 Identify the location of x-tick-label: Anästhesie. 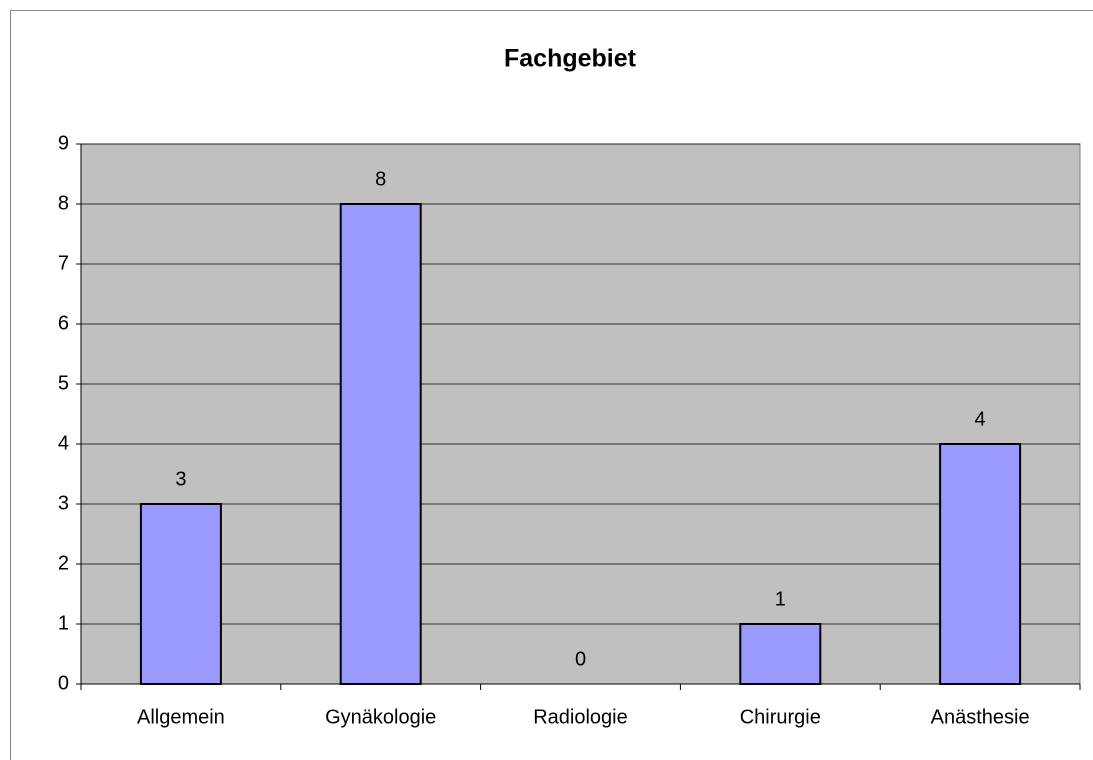
(980, 717).